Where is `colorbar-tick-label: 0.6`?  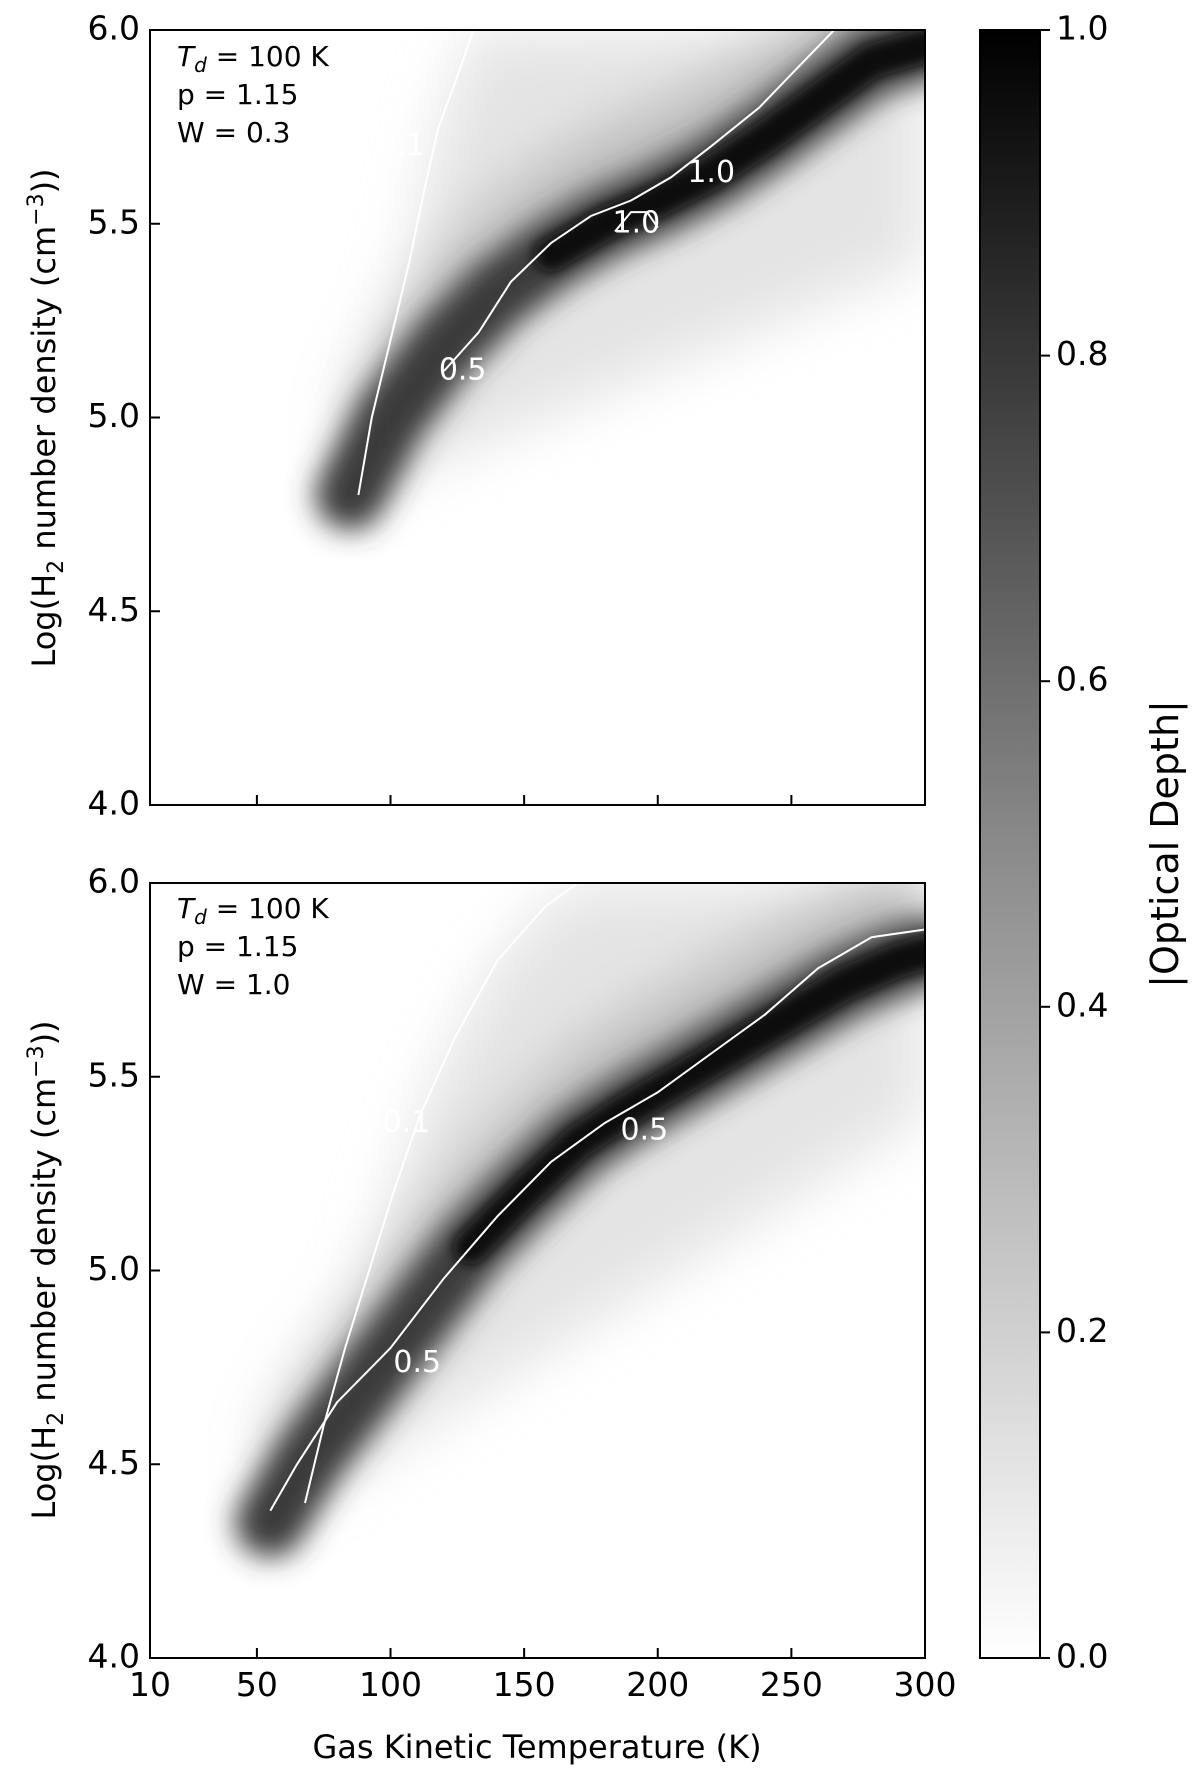 colorbar-tick-label: 0.6 is located at coordinates (1082, 679).